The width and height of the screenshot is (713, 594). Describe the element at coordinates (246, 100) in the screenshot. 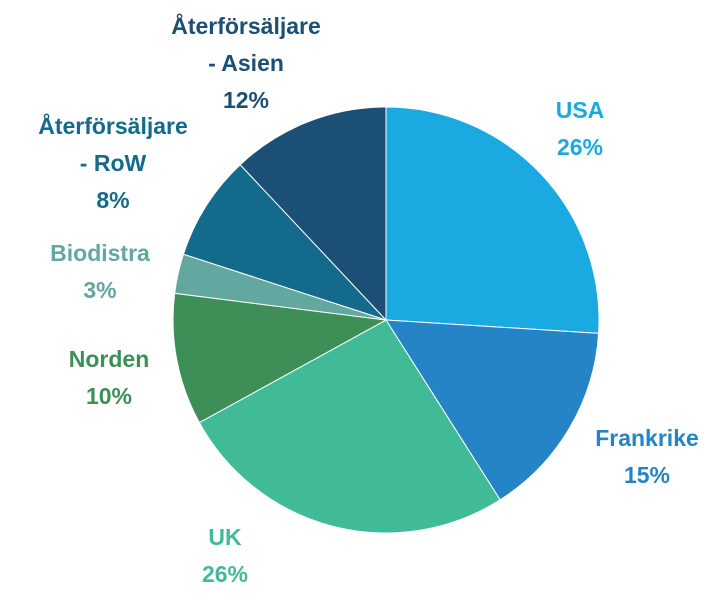

I see `label-asien-percent: 12%` at that location.